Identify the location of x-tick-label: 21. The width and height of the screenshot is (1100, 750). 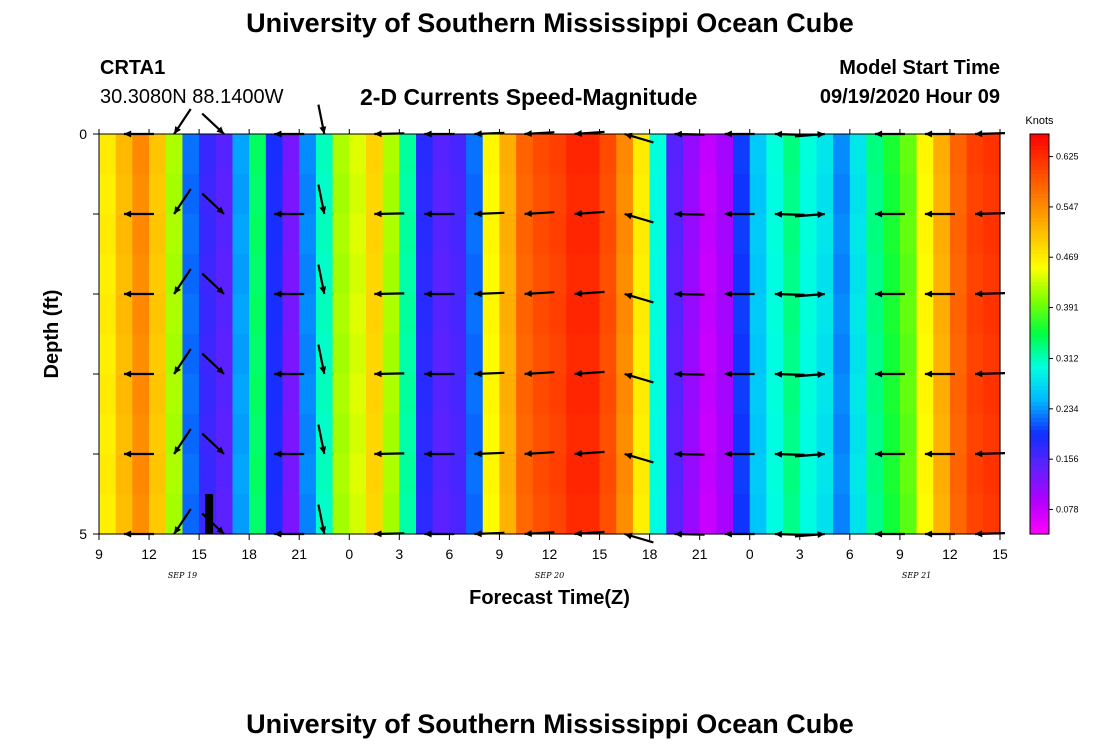
(299, 554).